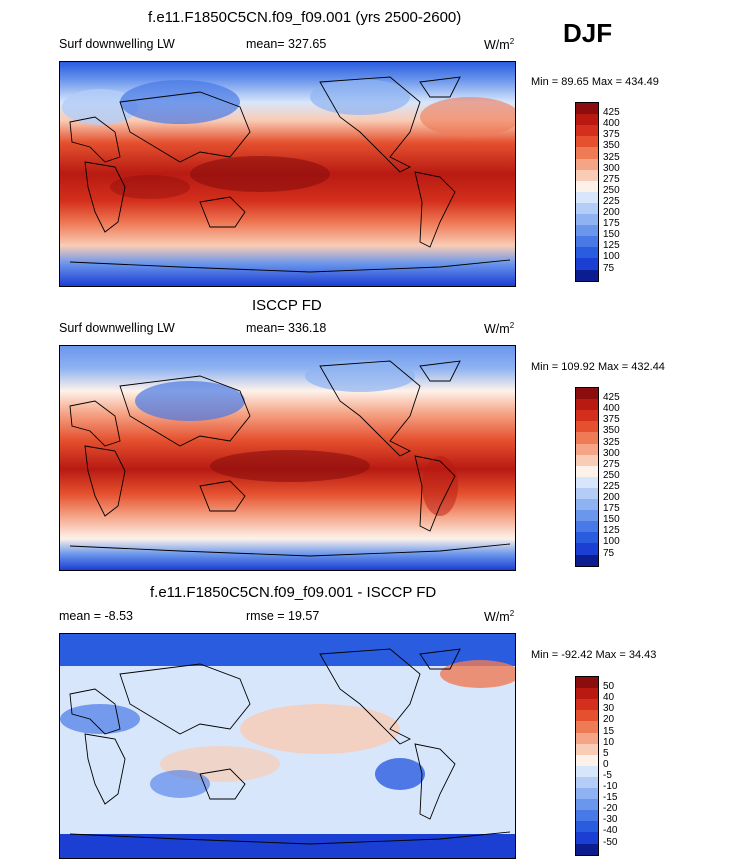 The image size is (733, 866). Describe the element at coordinates (286, 44) in the screenshot. I see `panel-mean-label: mean= 327.65` at that location.